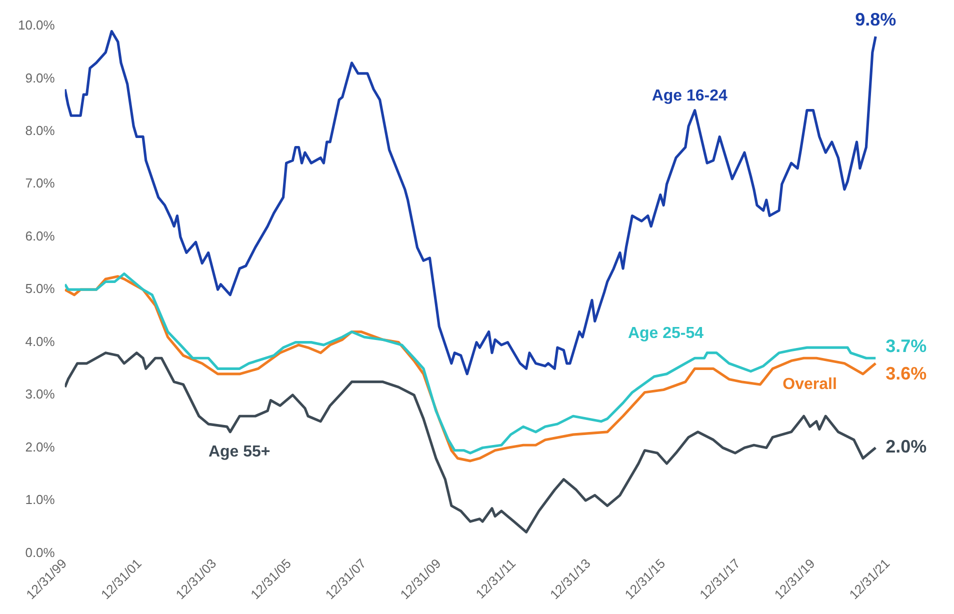 The image size is (954, 614). What do you see at coordinates (906, 373) in the screenshot?
I see `annotation: 3.6%` at bounding box center [906, 373].